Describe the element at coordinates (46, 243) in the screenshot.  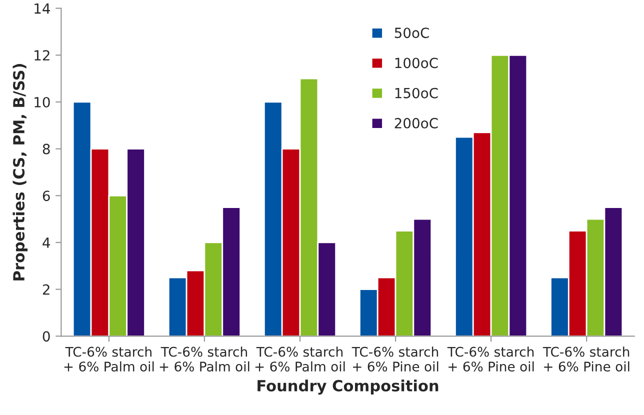
I see `y-tick-label: 4` at that location.